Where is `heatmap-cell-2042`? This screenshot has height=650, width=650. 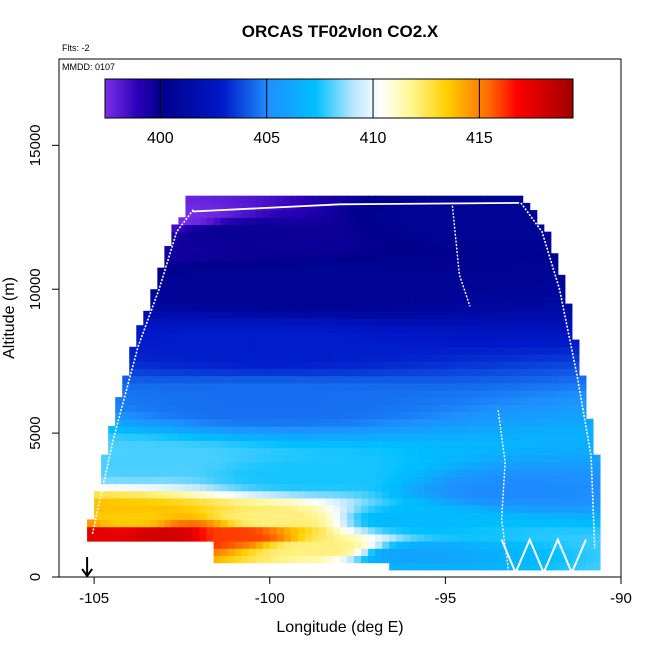 heatmap-cell-2042 is located at coordinates (477, 350).